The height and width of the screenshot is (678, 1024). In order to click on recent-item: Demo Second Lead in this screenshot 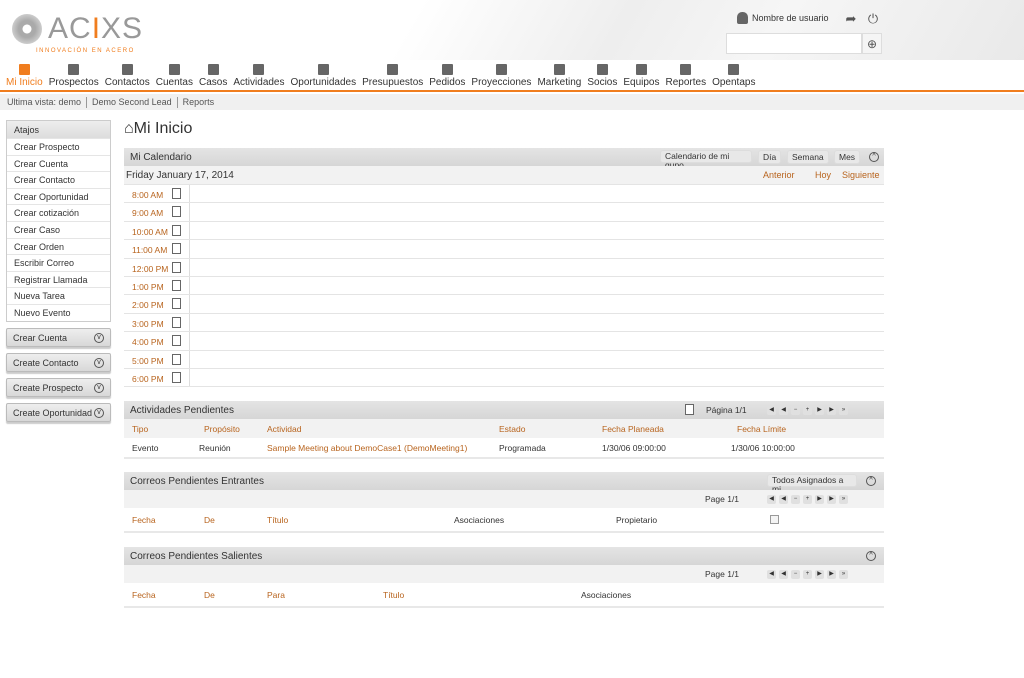, I will do `click(132, 102)`.